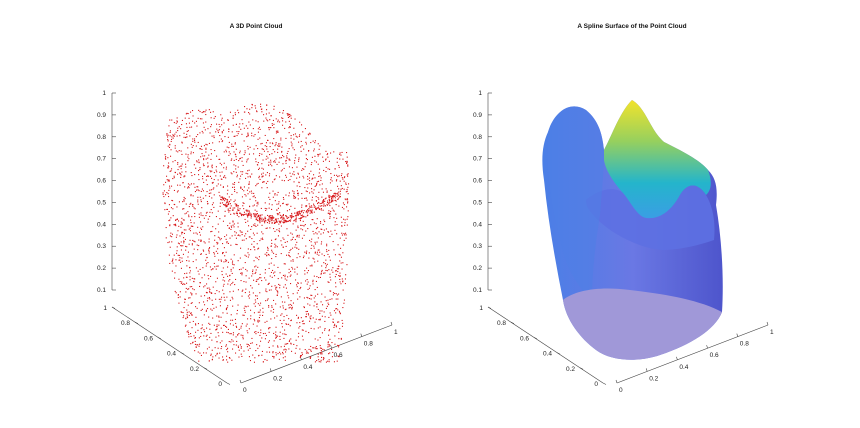 This screenshot has height=428, width=860. What do you see at coordinates (331, 347) in the screenshot?
I see `x-tick-mark` at bounding box center [331, 347].